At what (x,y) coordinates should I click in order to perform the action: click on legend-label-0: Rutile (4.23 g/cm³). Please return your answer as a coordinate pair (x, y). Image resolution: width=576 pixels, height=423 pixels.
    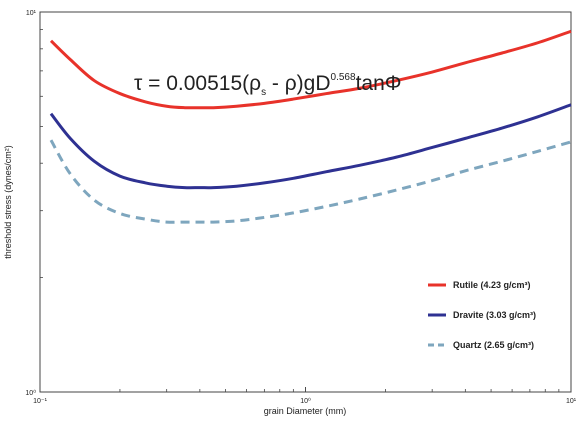
    Looking at the image, I should click on (492, 285).